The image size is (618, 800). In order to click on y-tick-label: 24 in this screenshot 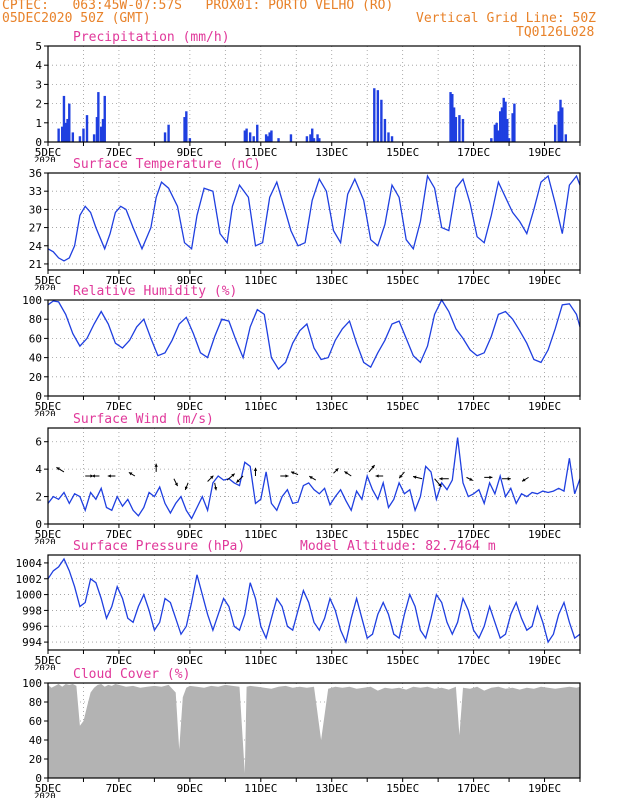, I will do `click(36, 246)`.